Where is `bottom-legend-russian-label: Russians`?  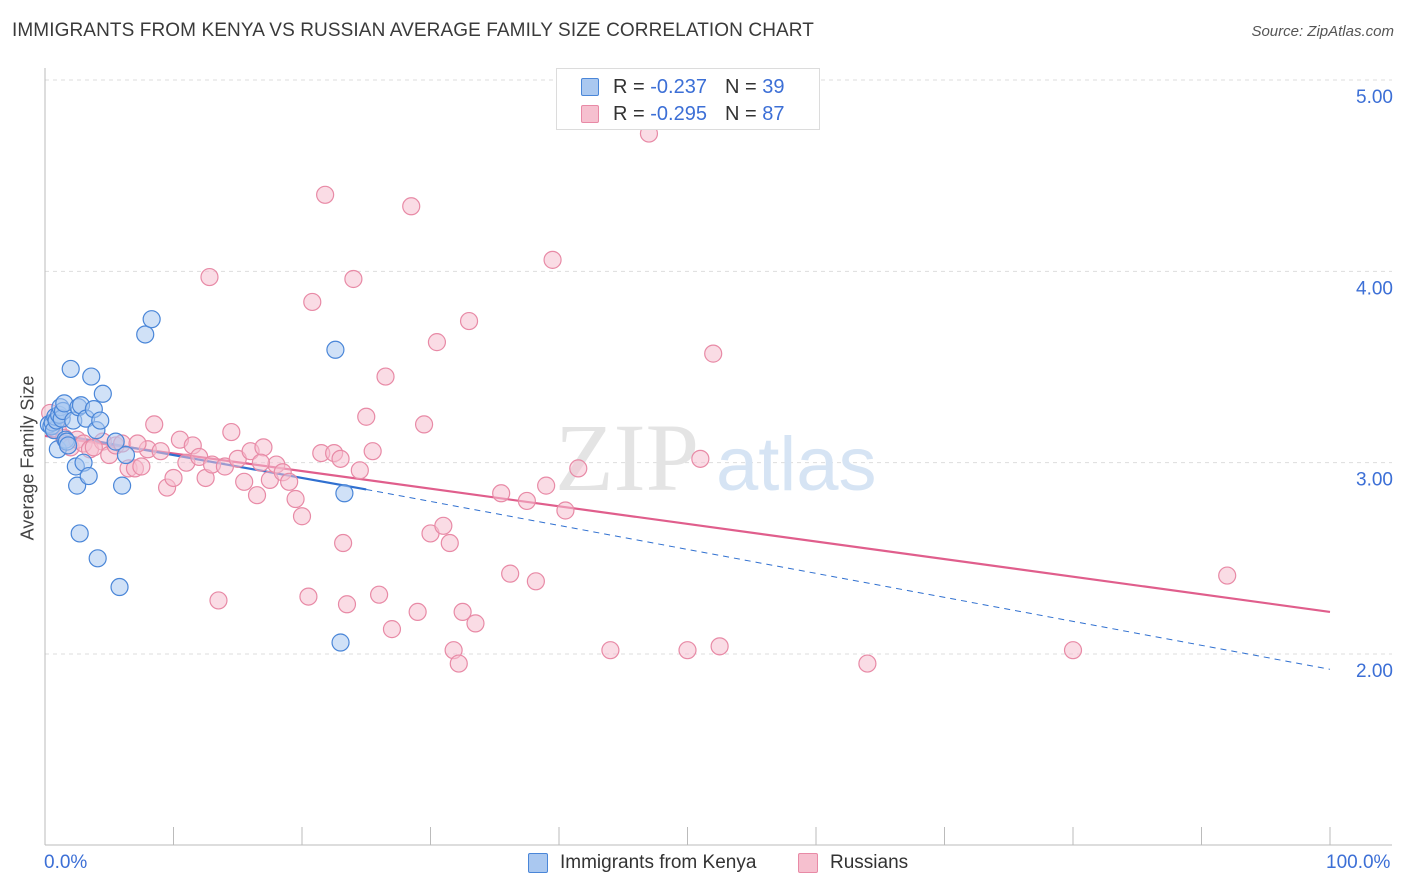
bottom-legend-russian-label: Russians is located at coordinates (869, 862).